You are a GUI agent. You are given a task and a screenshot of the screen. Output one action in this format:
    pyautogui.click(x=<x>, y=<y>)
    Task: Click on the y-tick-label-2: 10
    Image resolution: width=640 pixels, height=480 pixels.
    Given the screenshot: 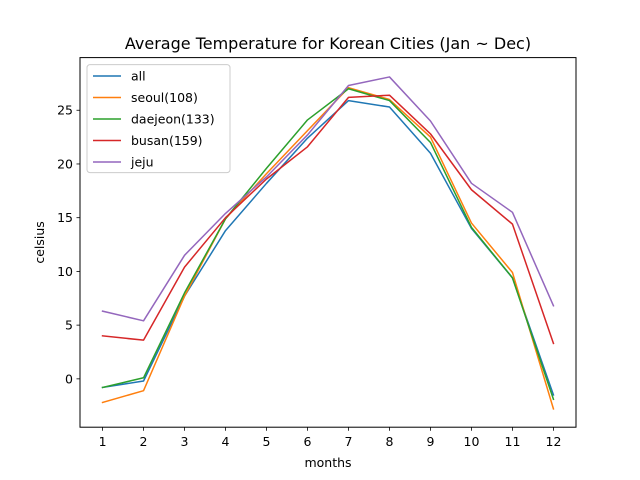 What is the action you would take?
    pyautogui.click(x=65, y=271)
    